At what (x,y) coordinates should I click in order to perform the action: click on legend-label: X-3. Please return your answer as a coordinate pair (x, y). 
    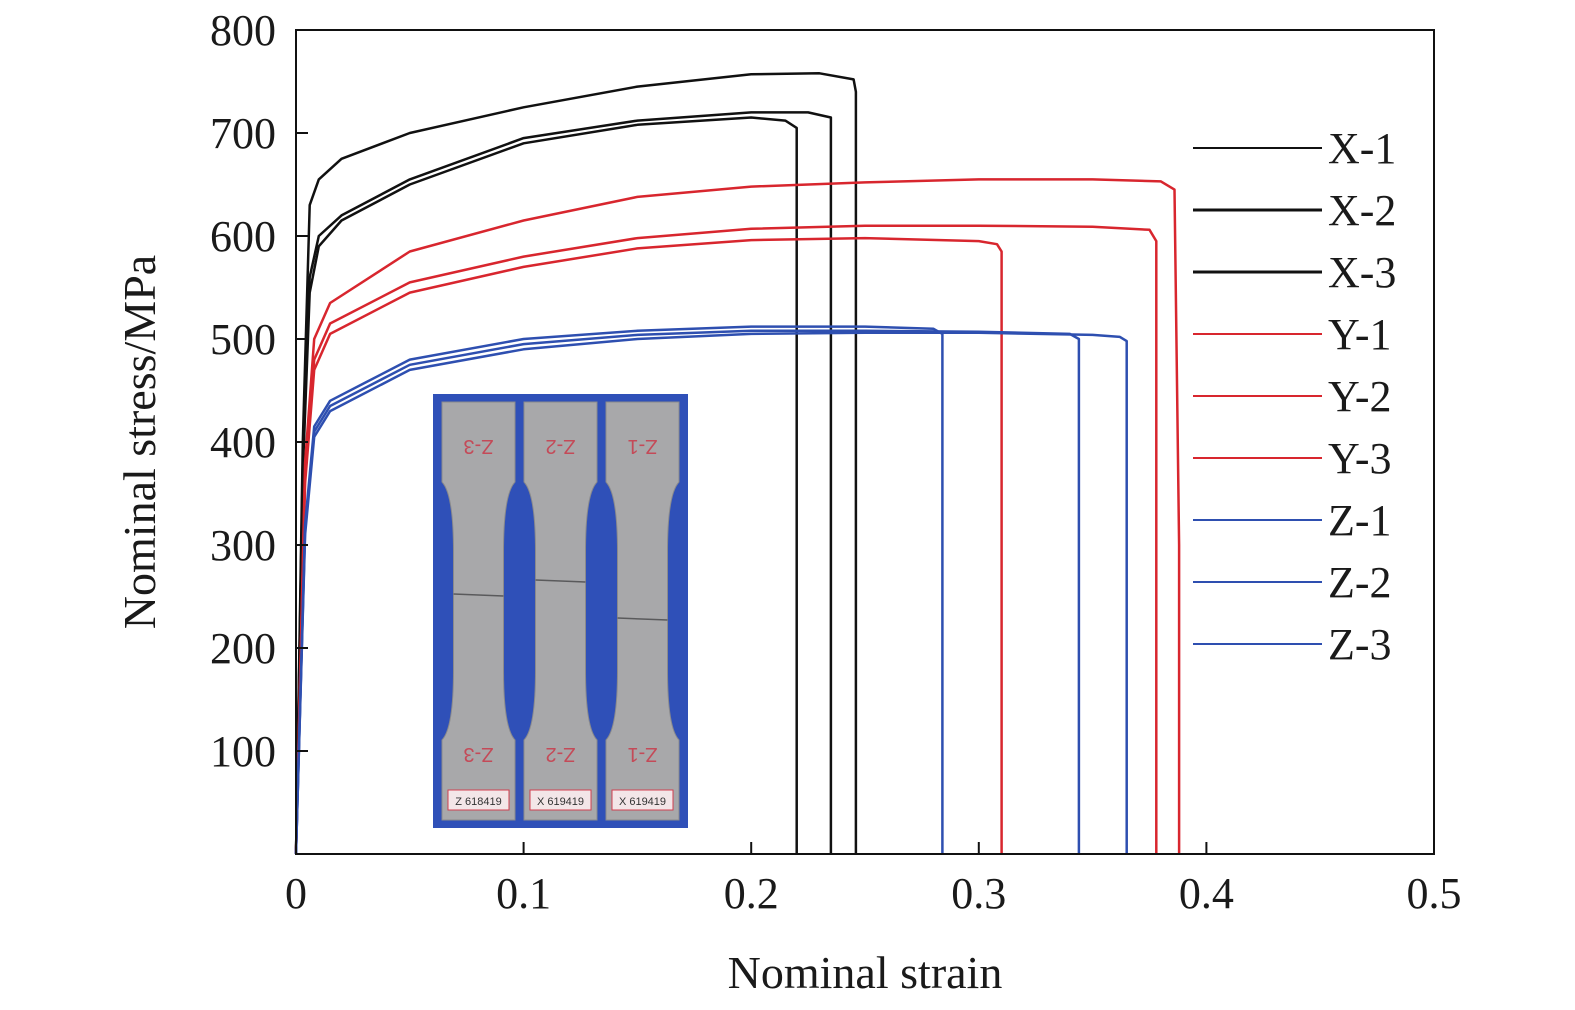
    Looking at the image, I should click on (1362, 272).